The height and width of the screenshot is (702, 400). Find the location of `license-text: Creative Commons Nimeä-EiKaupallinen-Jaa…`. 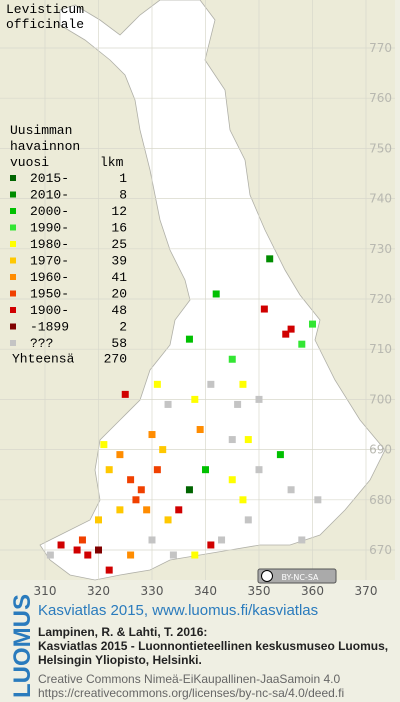

license-text: Creative Commons Nimeä-EiKaupallinen-Jaa… is located at coordinates (189, 679).